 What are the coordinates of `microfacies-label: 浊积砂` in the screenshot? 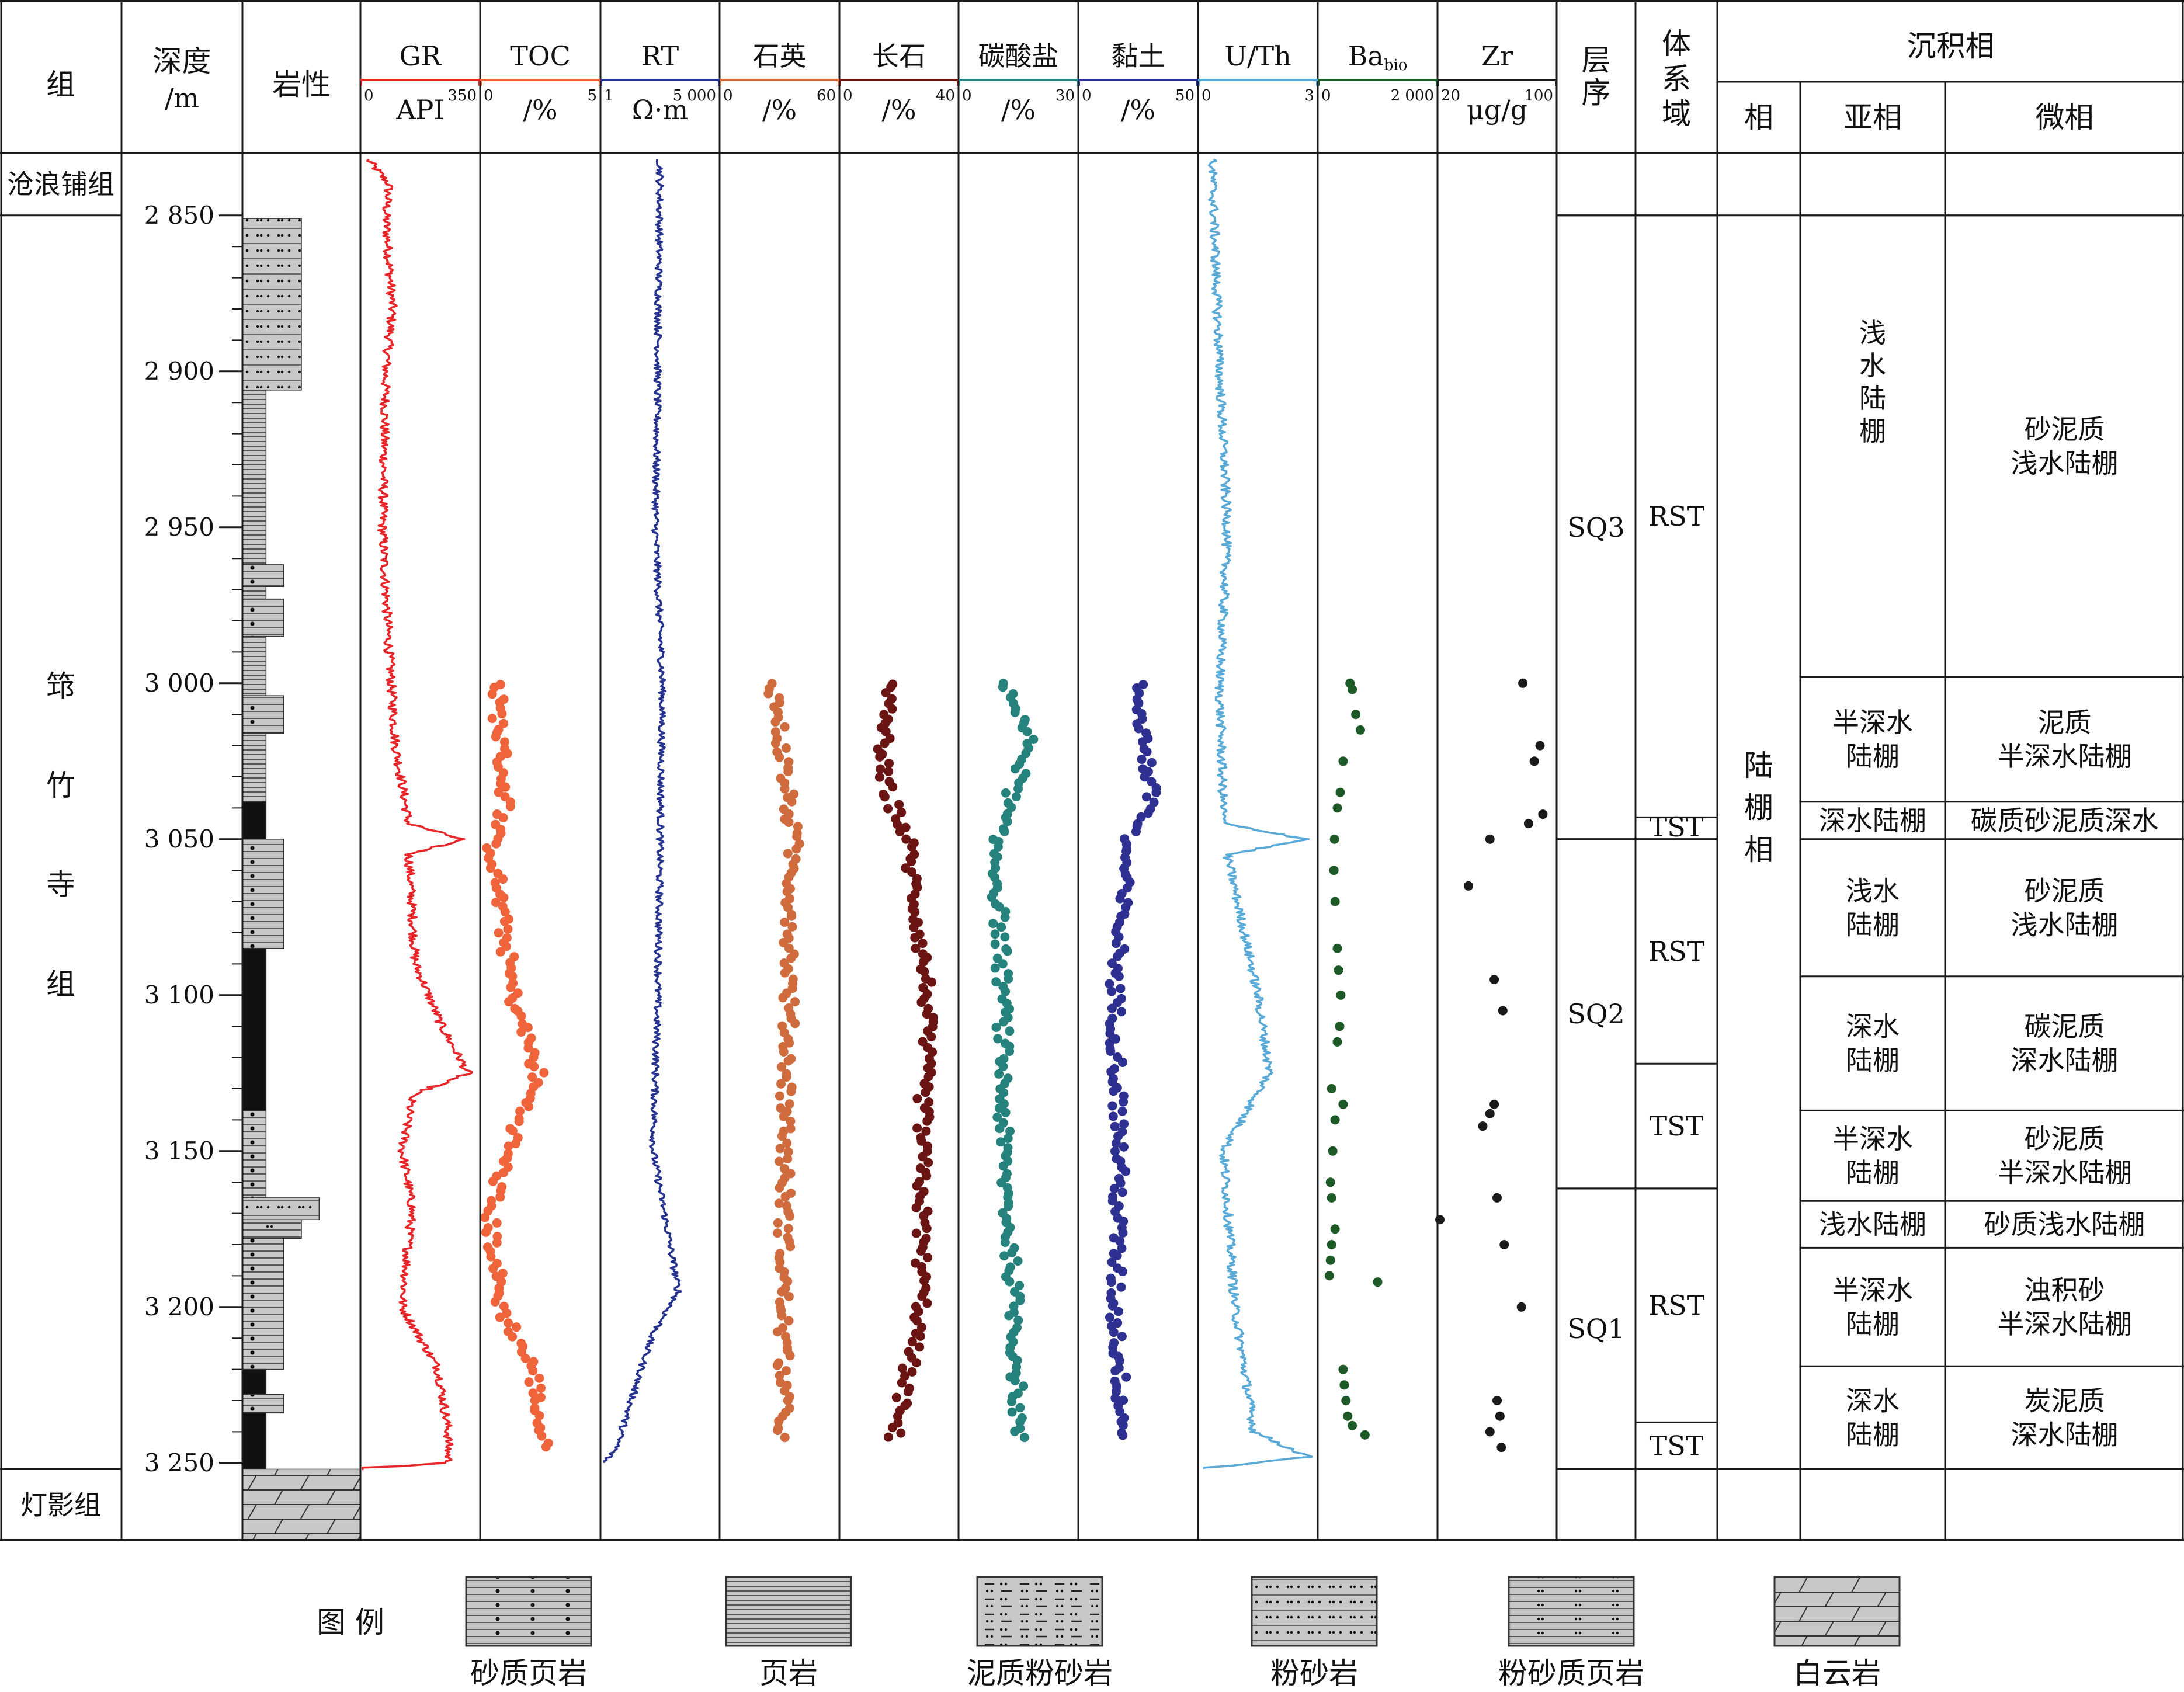 It's located at (2065, 1290).